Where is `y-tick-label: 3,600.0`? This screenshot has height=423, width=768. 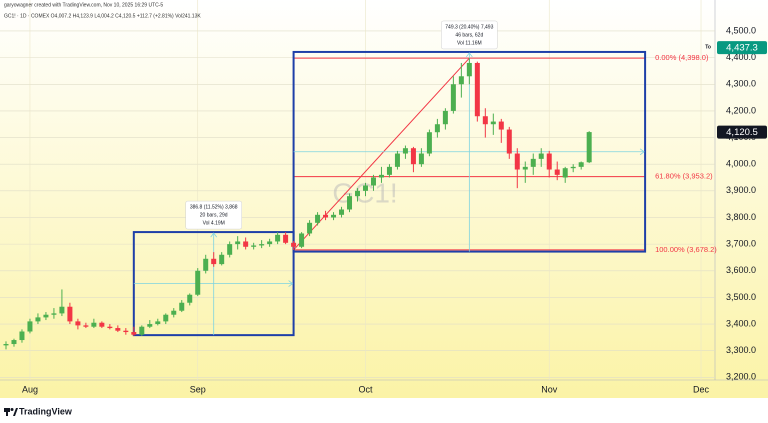 y-tick-label: 3,600.0 is located at coordinates (741, 270).